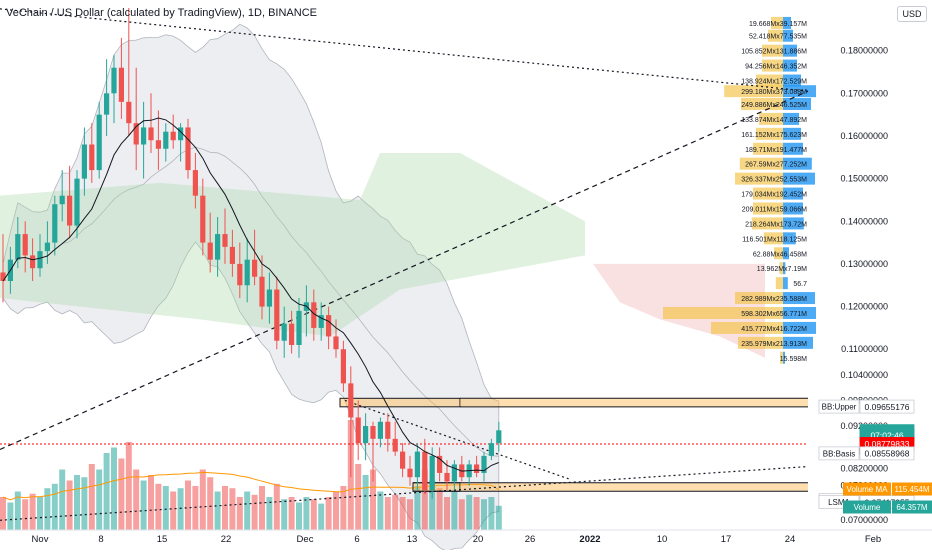 The width and height of the screenshot is (932, 555). I want to click on x-tick-label-10: 10, so click(662, 539).